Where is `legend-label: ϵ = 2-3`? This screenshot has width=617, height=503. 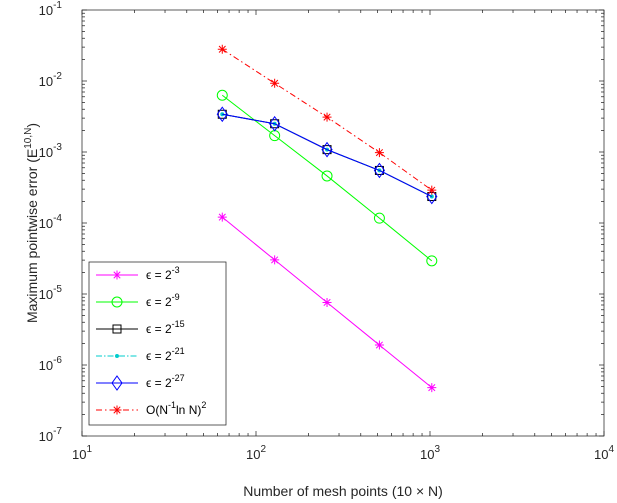
legend-label: ϵ = 2-3 is located at coordinates (163, 273).